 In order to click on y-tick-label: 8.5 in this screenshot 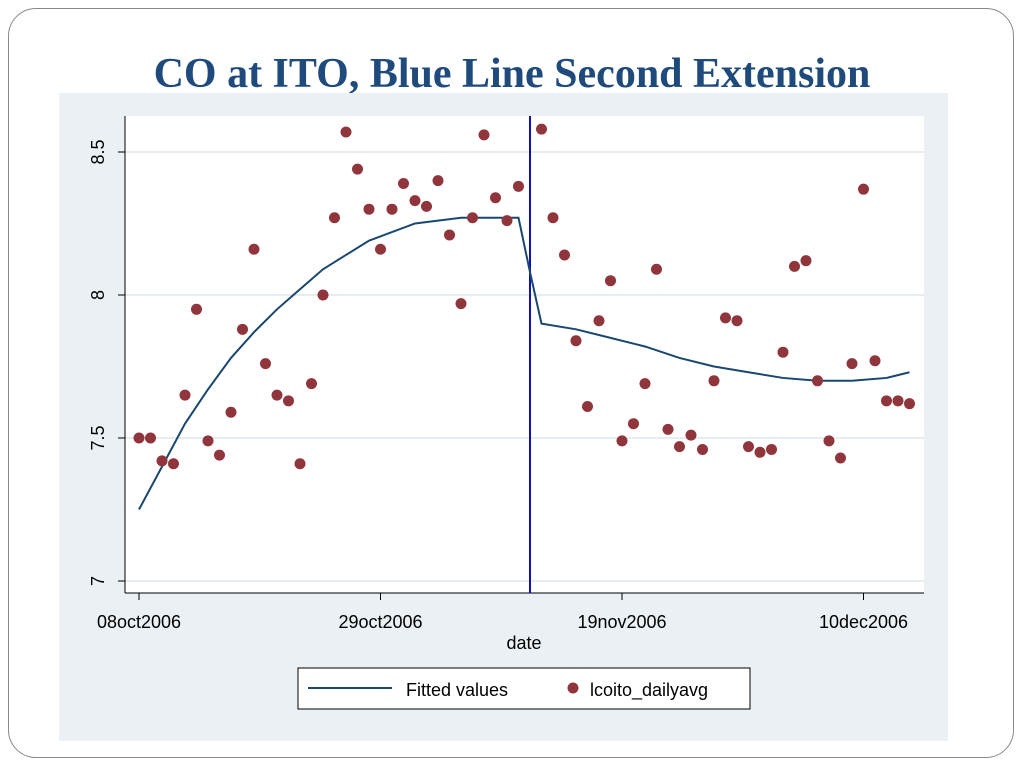, I will do `click(98, 151)`.